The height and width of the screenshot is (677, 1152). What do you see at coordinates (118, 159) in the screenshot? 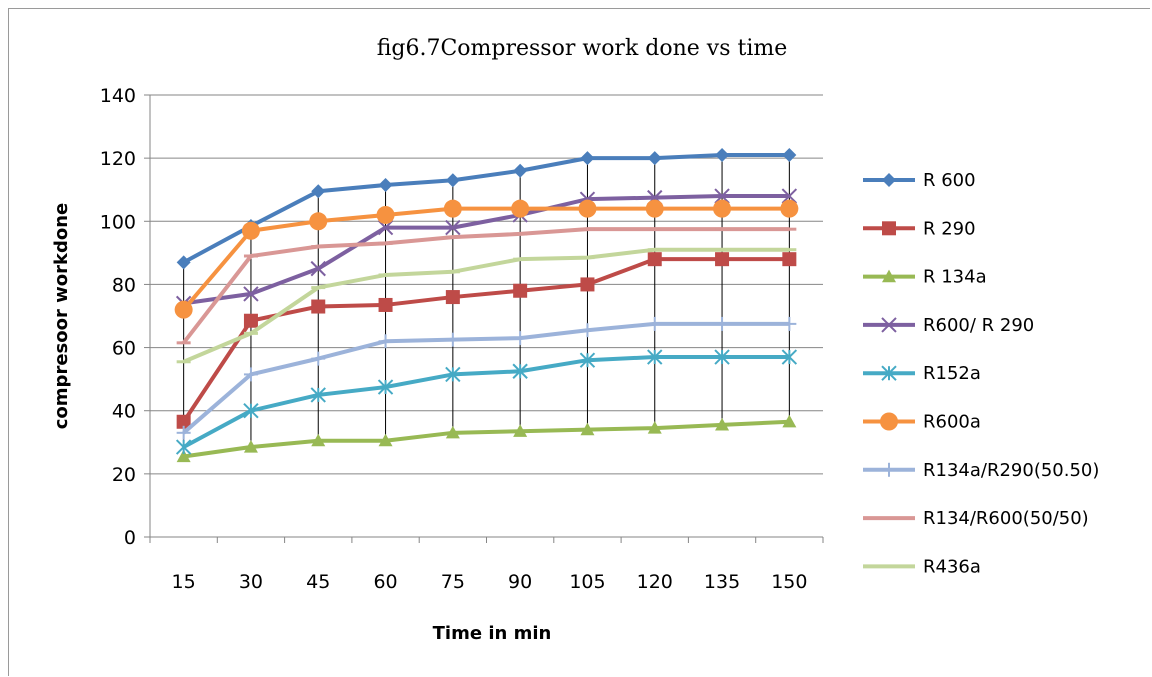
I see `y-tick-label: 120` at bounding box center [118, 159].